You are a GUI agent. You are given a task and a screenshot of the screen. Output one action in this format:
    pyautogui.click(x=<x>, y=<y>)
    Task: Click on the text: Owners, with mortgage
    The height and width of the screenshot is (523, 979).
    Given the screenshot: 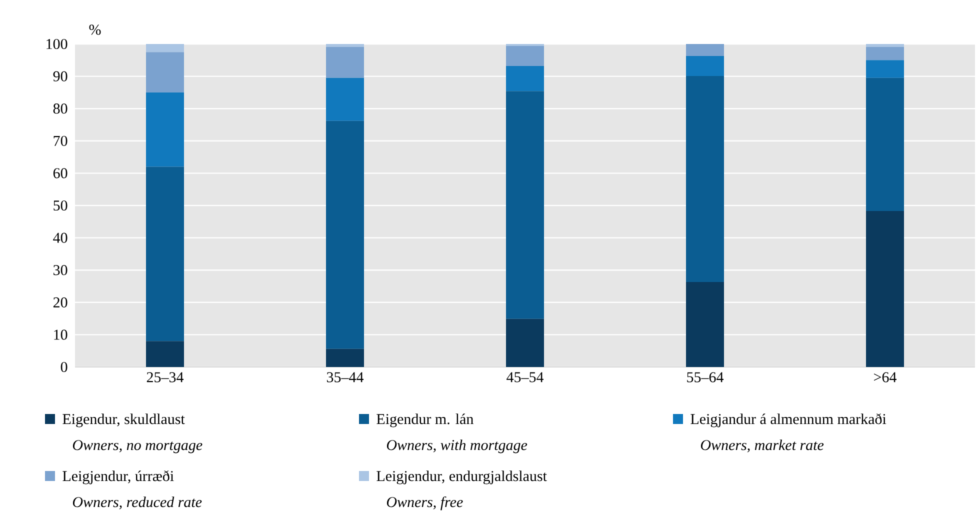 What is the action you would take?
    pyautogui.click(x=457, y=447)
    